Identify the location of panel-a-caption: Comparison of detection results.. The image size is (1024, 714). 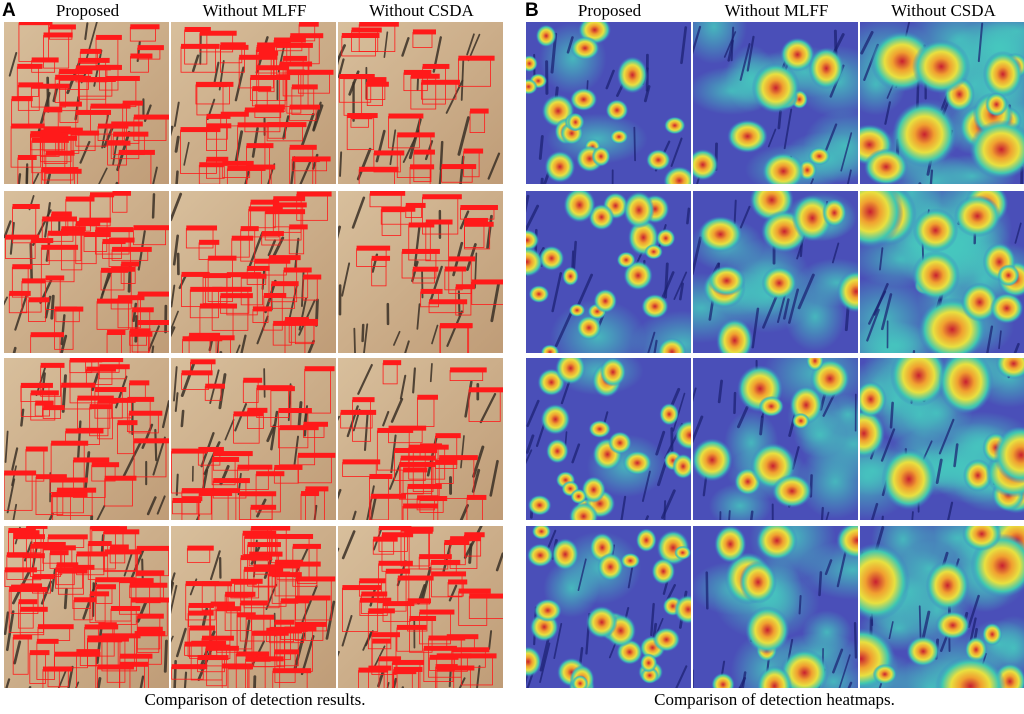
(255, 699).